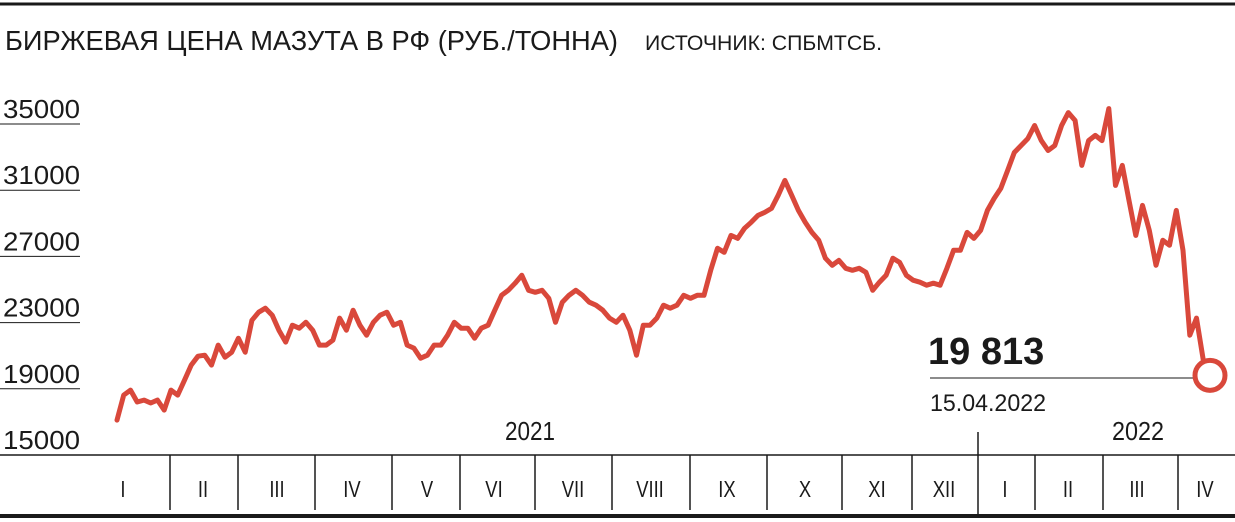 The height and width of the screenshot is (522, 1235). Describe the element at coordinates (530, 431) in the screenshot. I see `year-label: 2021` at that location.